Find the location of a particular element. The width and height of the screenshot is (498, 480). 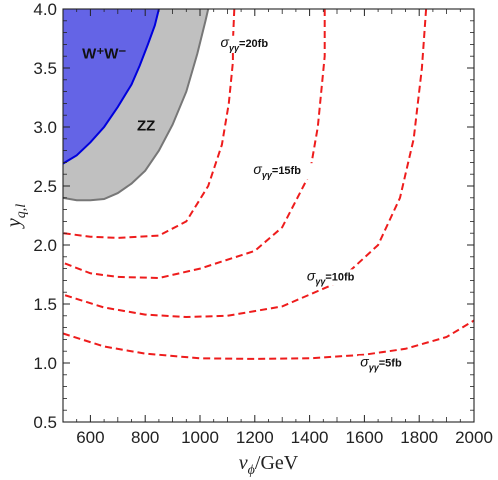

region-label-ww: W⁺W⁻ is located at coordinates (104, 54).